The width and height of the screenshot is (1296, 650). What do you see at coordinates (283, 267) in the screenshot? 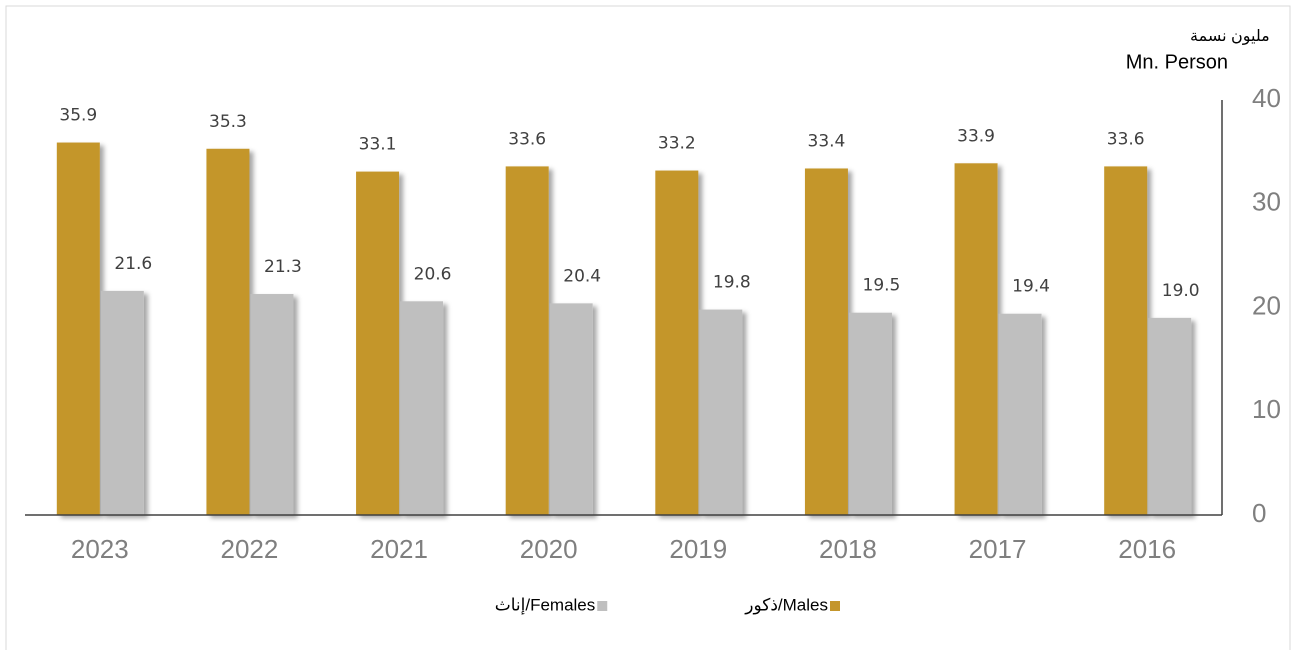
I see `data-label: 21.3` at bounding box center [283, 267].